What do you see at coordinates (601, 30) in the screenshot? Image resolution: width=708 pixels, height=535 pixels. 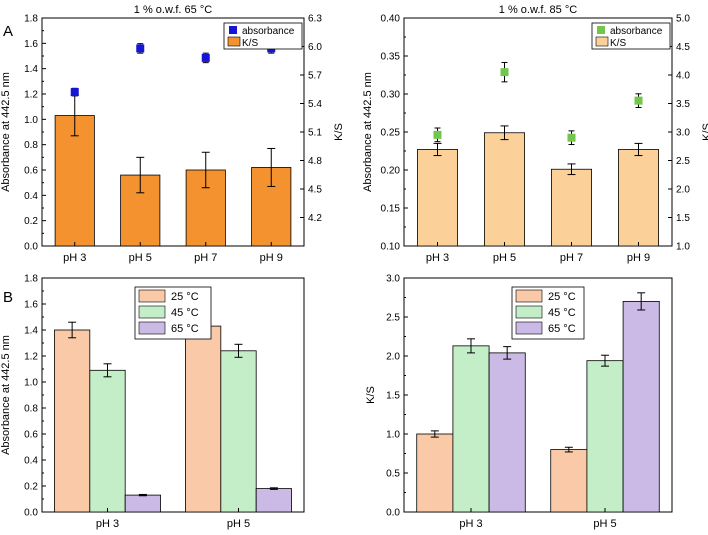 I see `a2-legend-swatch-absorbance` at bounding box center [601, 30].